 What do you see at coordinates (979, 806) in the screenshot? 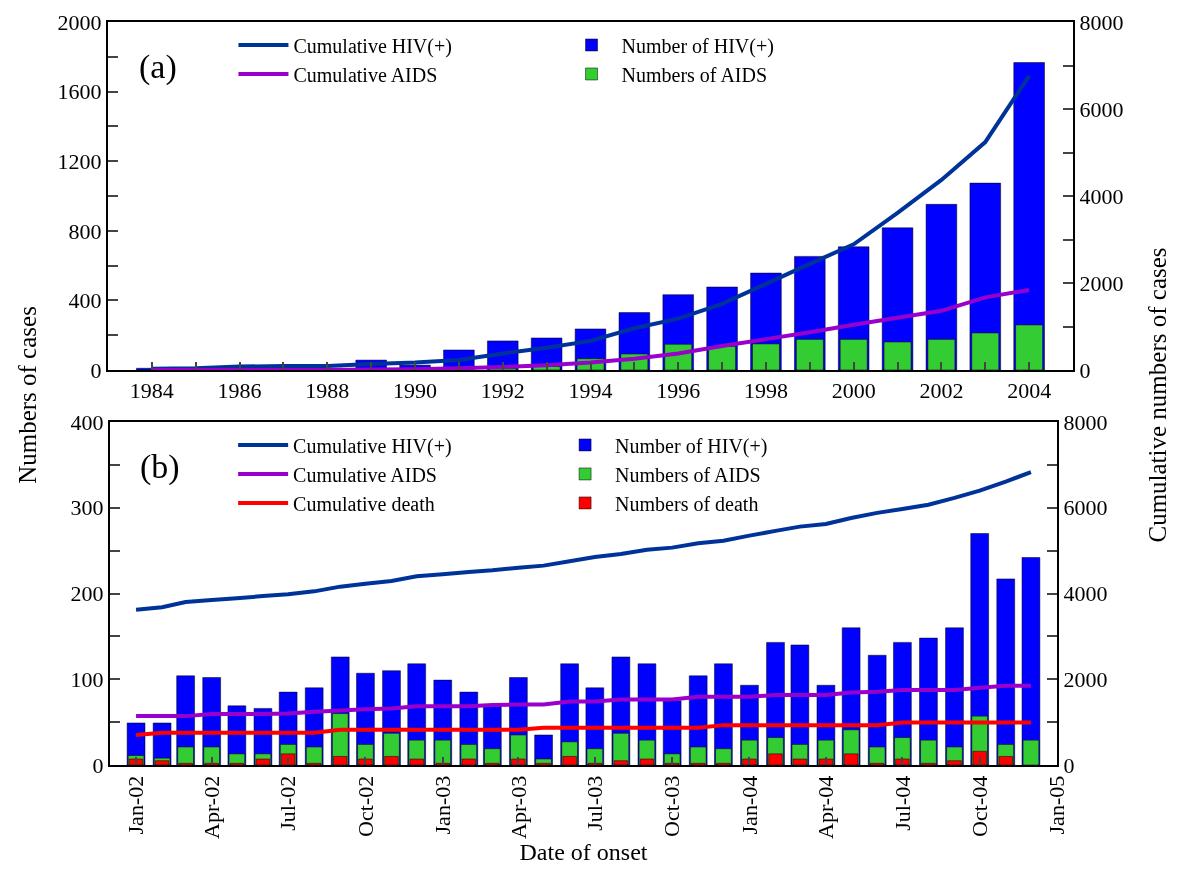
I see `x-tick-label: Oct-04` at bounding box center [979, 806].